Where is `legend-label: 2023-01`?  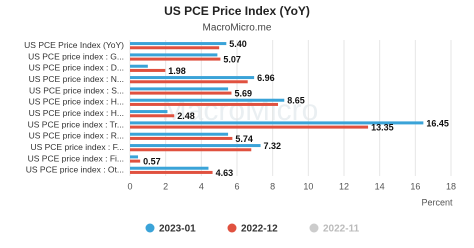
legend-label: 2023-01 is located at coordinates (177, 229).